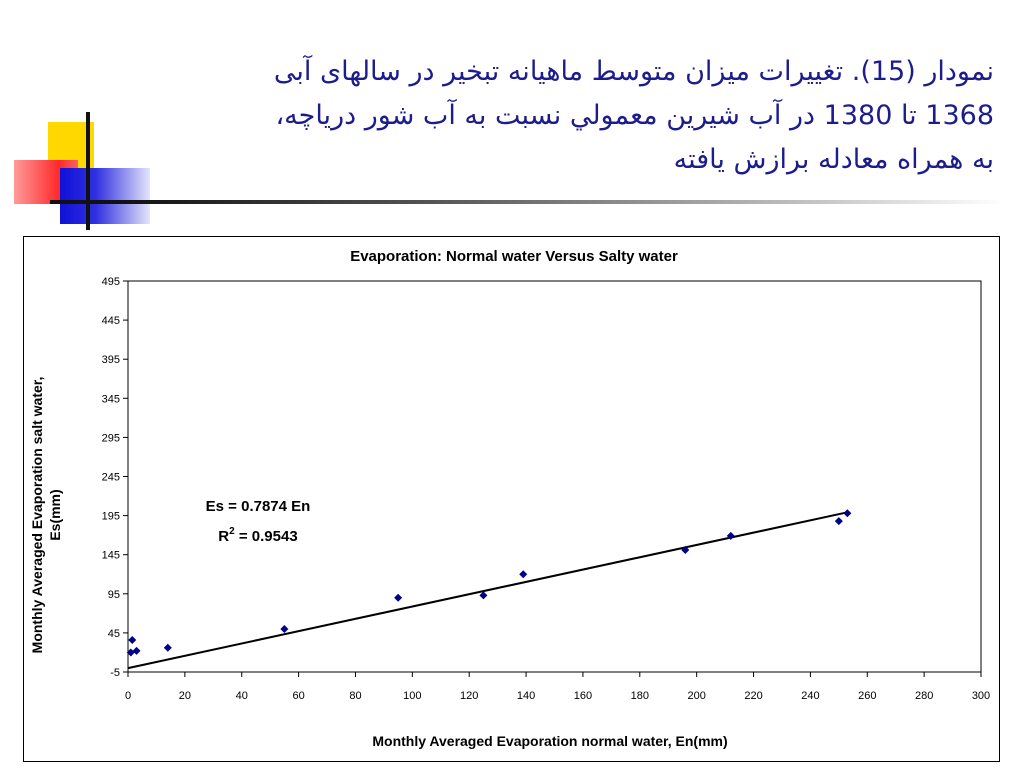 The width and height of the screenshot is (1024, 768). What do you see at coordinates (111, 517) in the screenshot?
I see `y-tick-label: 195` at bounding box center [111, 517].